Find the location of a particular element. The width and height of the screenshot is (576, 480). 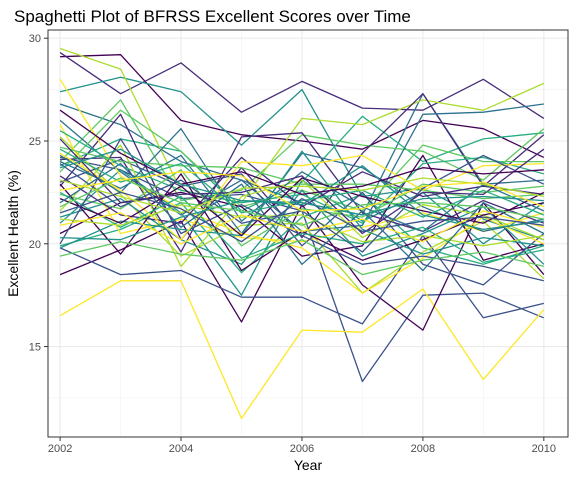

y-tick-label: 25 is located at coordinates (35, 142).